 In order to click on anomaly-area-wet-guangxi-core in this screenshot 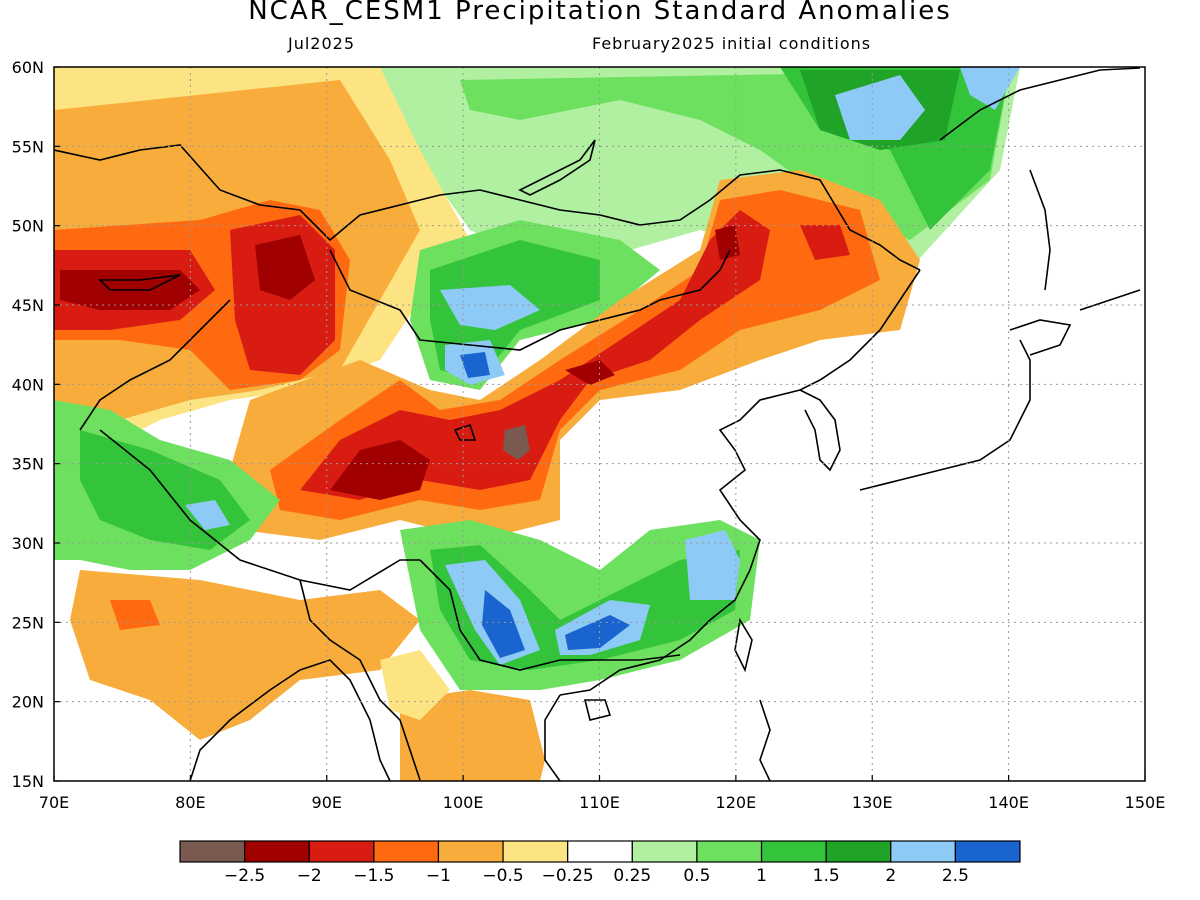, I will do `click(597, 632)`.